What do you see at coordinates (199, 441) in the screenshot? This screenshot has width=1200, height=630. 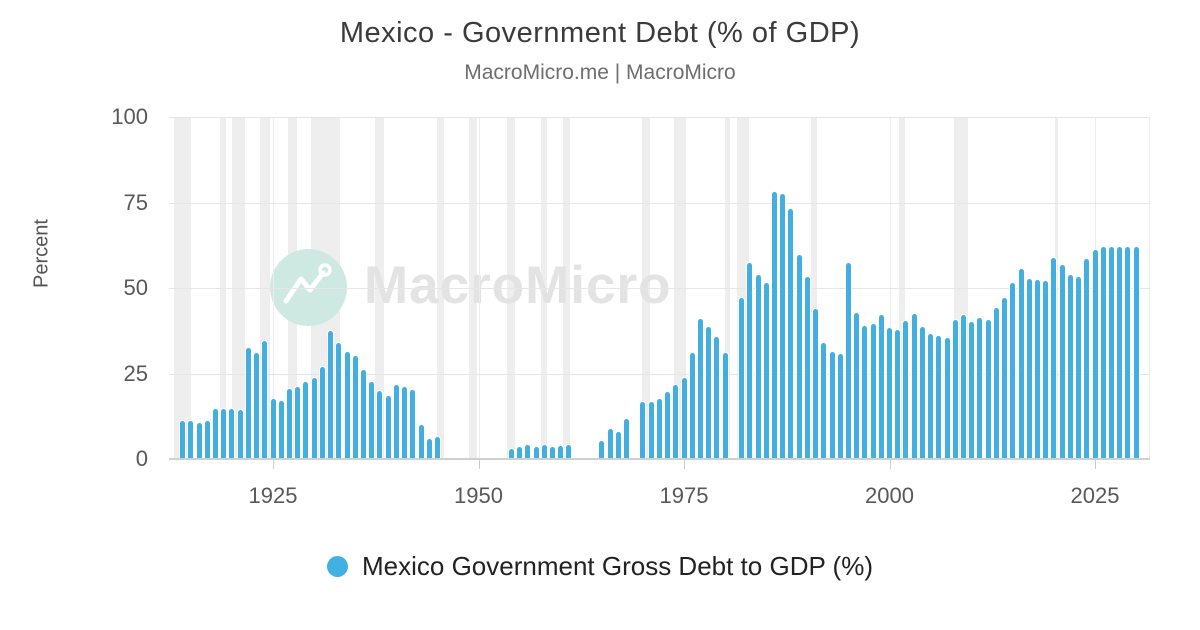 I see `bar-1916` at bounding box center [199, 441].